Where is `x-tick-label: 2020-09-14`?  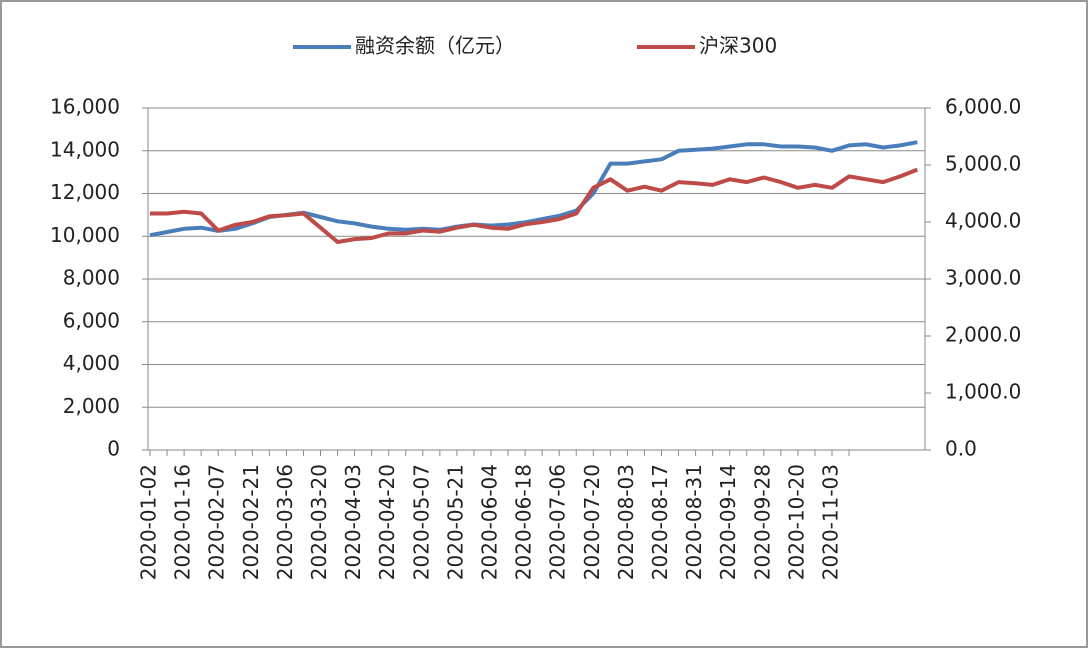
x-tick-label: 2020-09-14 is located at coordinates (728, 522).